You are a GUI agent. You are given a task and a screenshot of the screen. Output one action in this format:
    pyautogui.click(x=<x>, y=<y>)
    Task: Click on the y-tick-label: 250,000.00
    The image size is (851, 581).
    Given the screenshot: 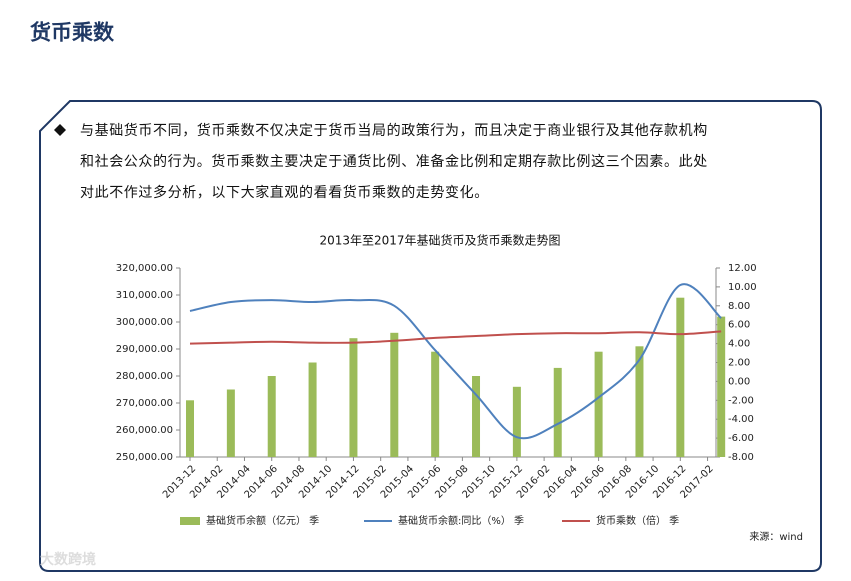 What is the action you would take?
    pyautogui.click(x=144, y=457)
    